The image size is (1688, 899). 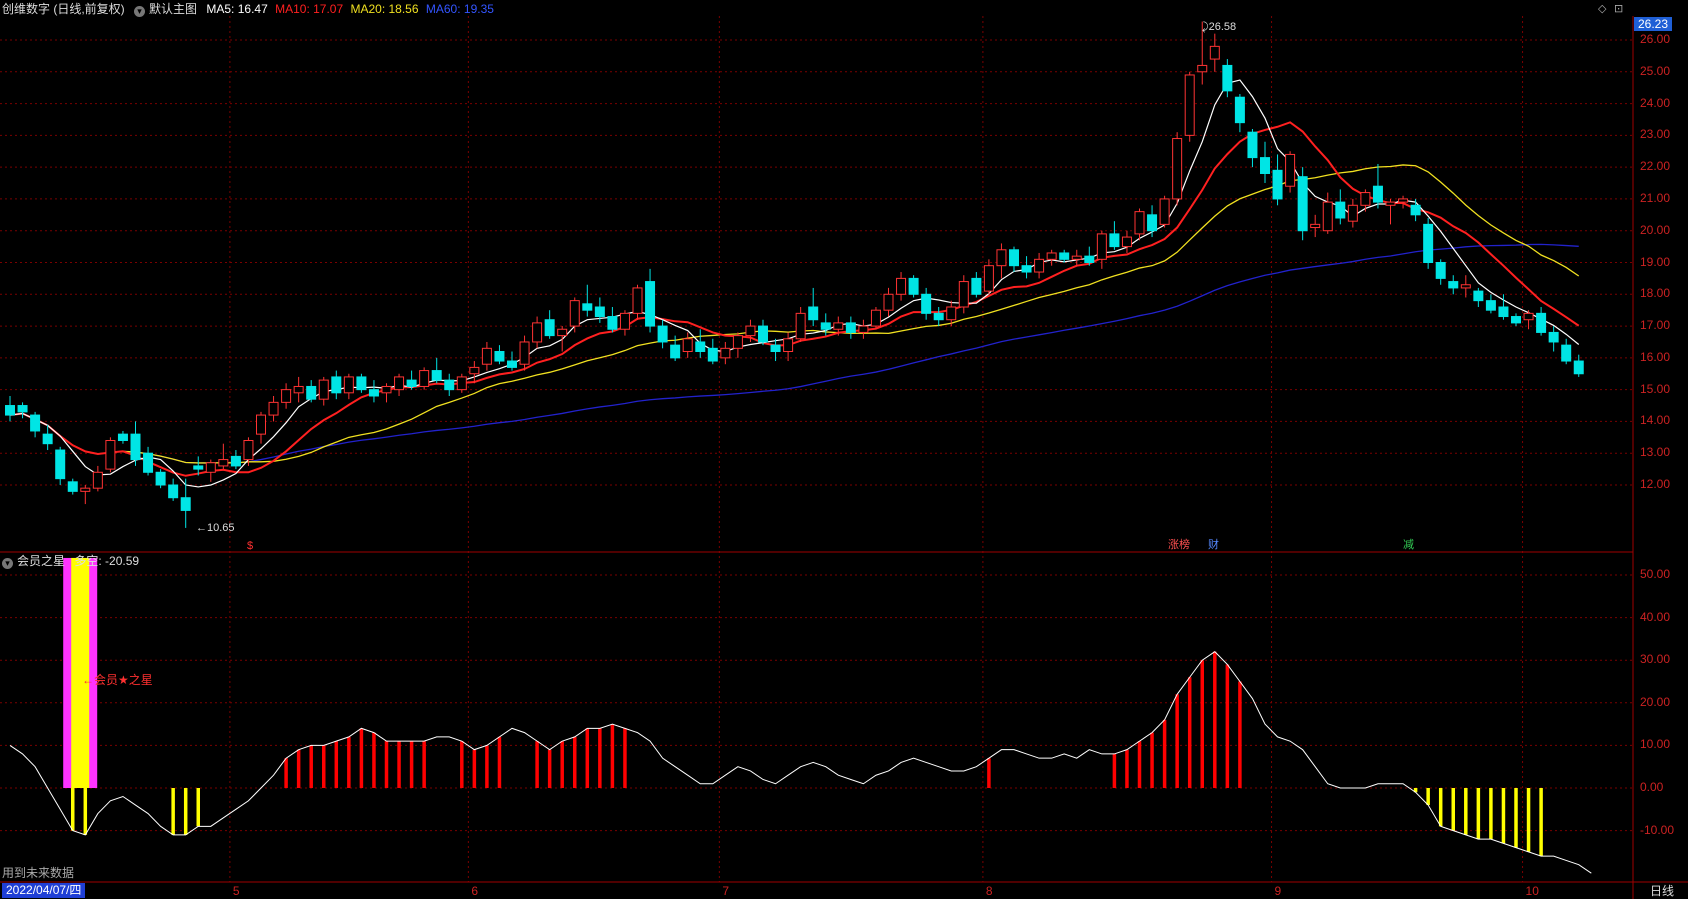 What do you see at coordinates (1655, 484) in the screenshot?
I see `price-tick-label: 12.00` at bounding box center [1655, 484].